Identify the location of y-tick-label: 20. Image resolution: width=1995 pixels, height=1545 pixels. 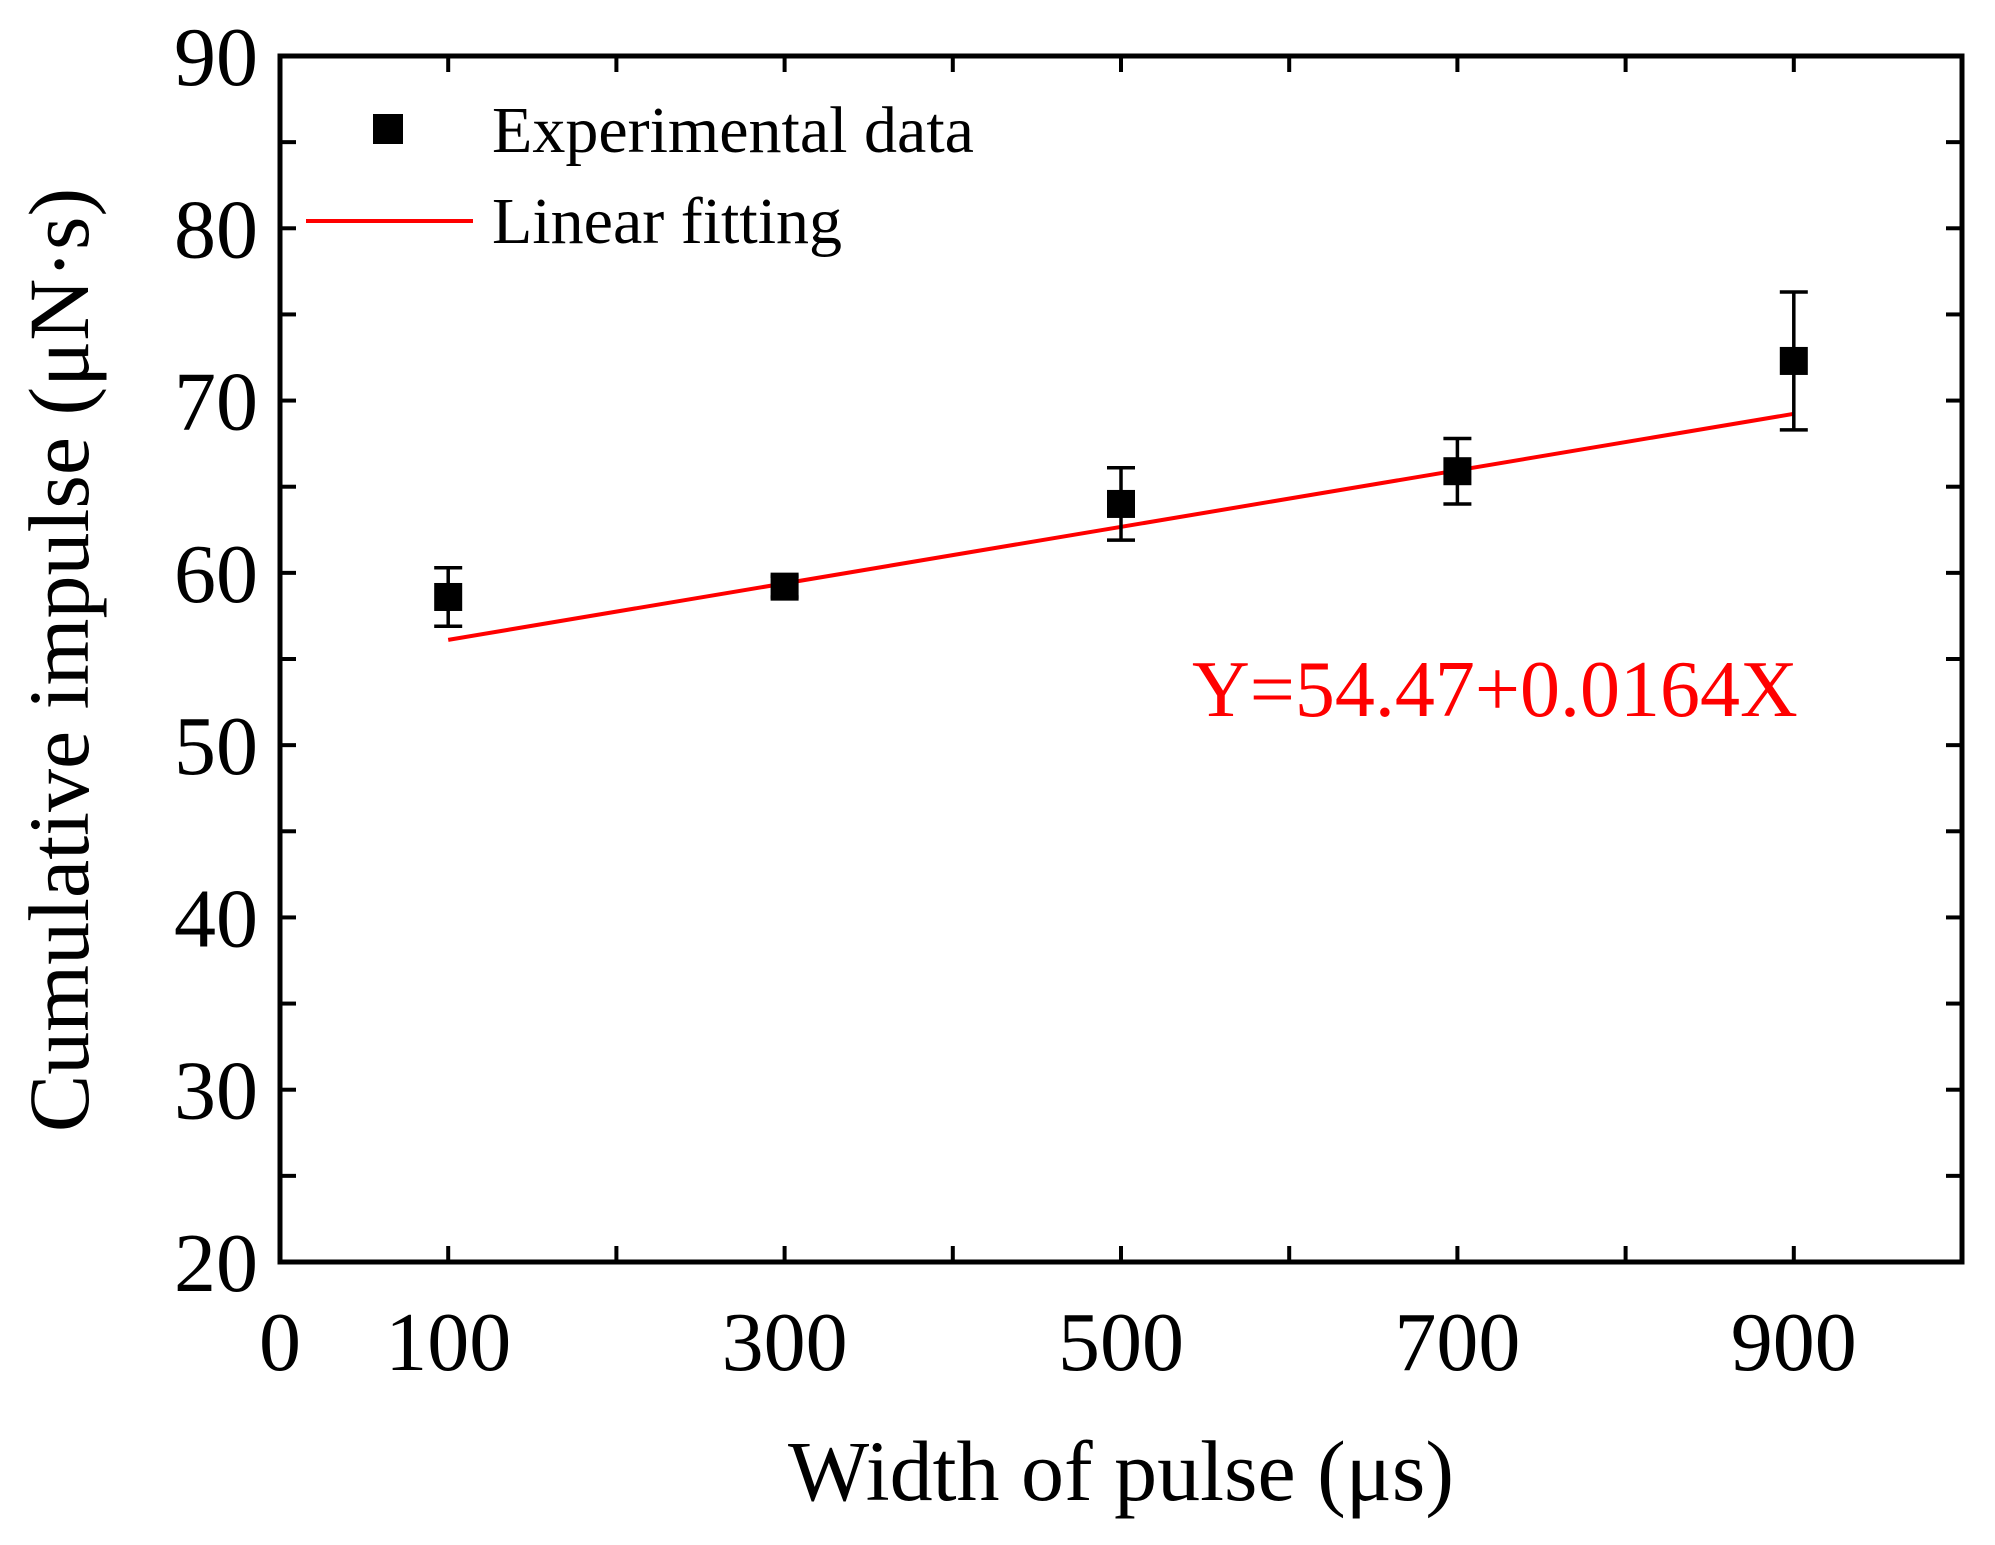
(216, 1263).